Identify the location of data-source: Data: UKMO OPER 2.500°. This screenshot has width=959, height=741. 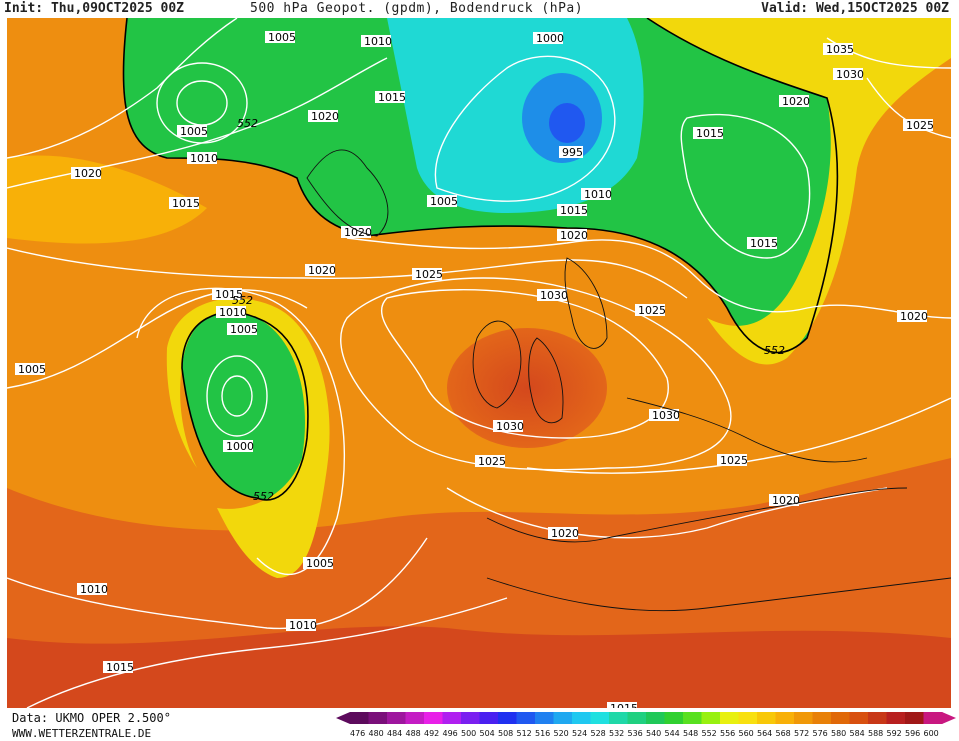
(91, 718).